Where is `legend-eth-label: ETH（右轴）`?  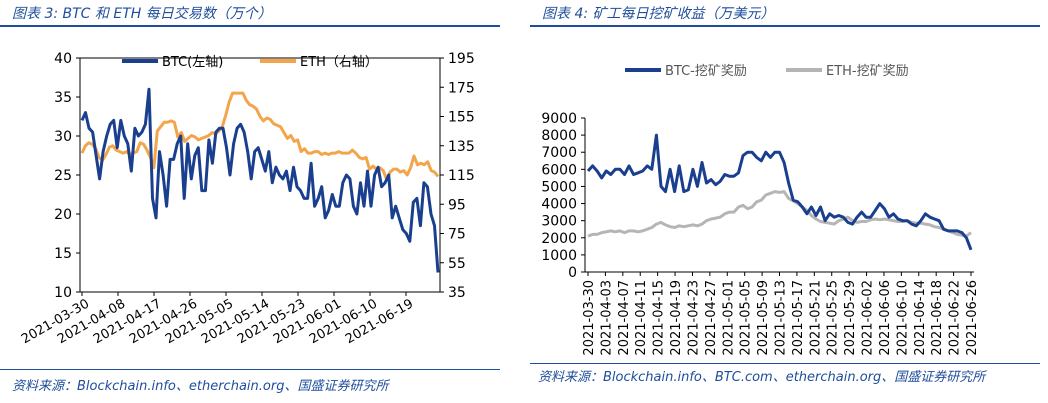 legend-eth-label: ETH（右轴） is located at coordinates (339, 62).